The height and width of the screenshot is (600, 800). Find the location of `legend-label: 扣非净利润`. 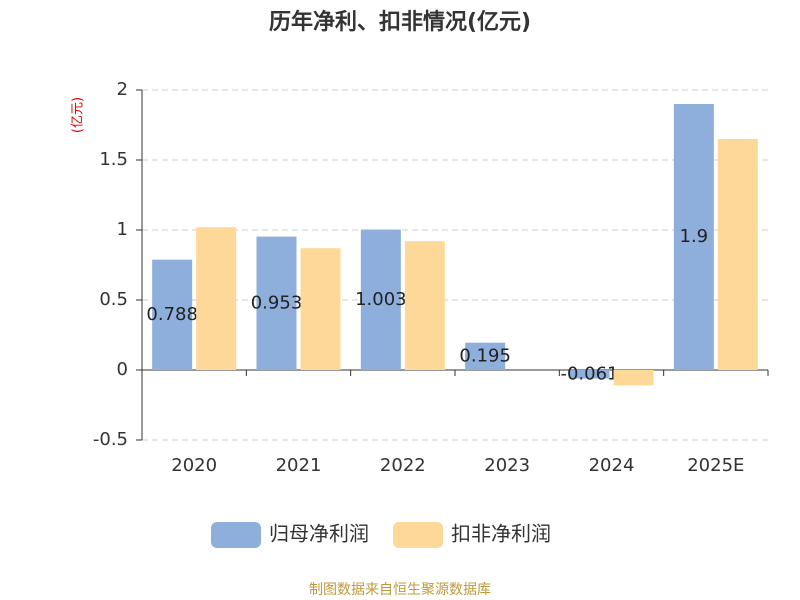

legend-label: 扣非净利润 is located at coordinates (501, 534).